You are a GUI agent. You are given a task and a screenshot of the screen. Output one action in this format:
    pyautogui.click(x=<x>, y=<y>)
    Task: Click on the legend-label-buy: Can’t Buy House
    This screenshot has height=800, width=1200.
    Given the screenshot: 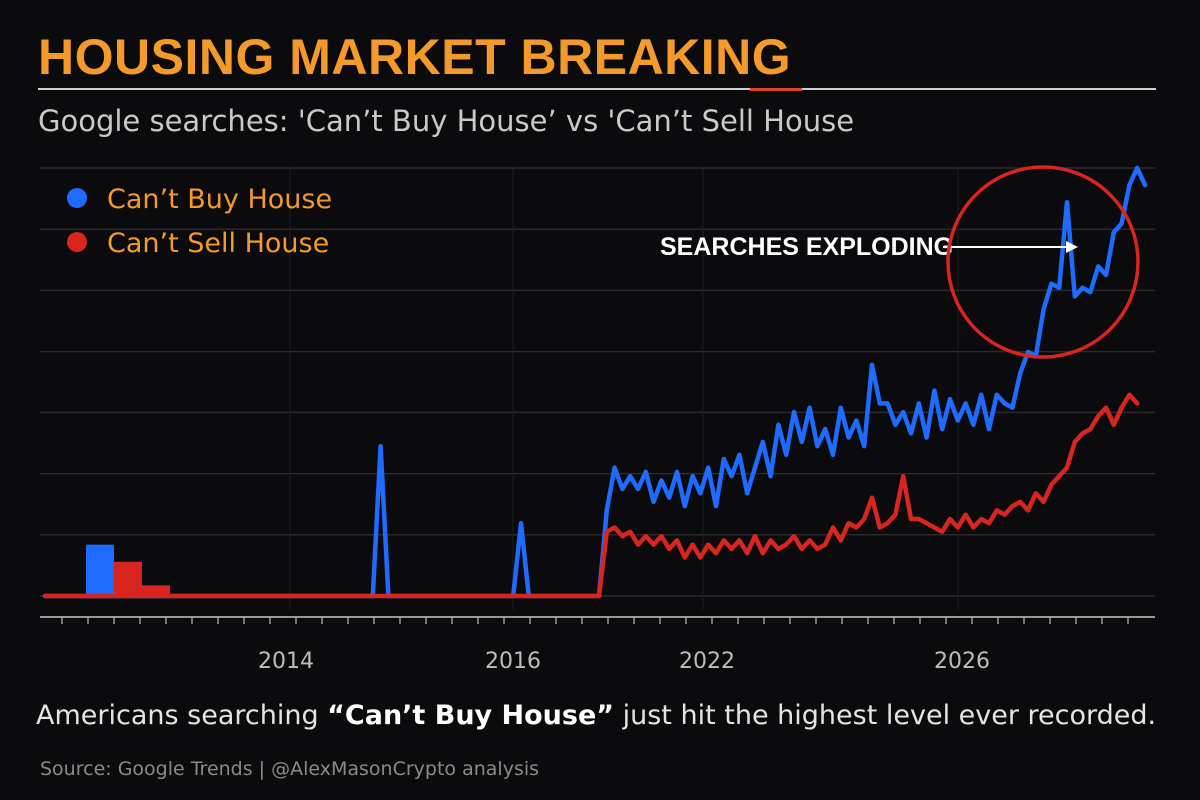 What is the action you would take?
    pyautogui.click(x=219, y=199)
    